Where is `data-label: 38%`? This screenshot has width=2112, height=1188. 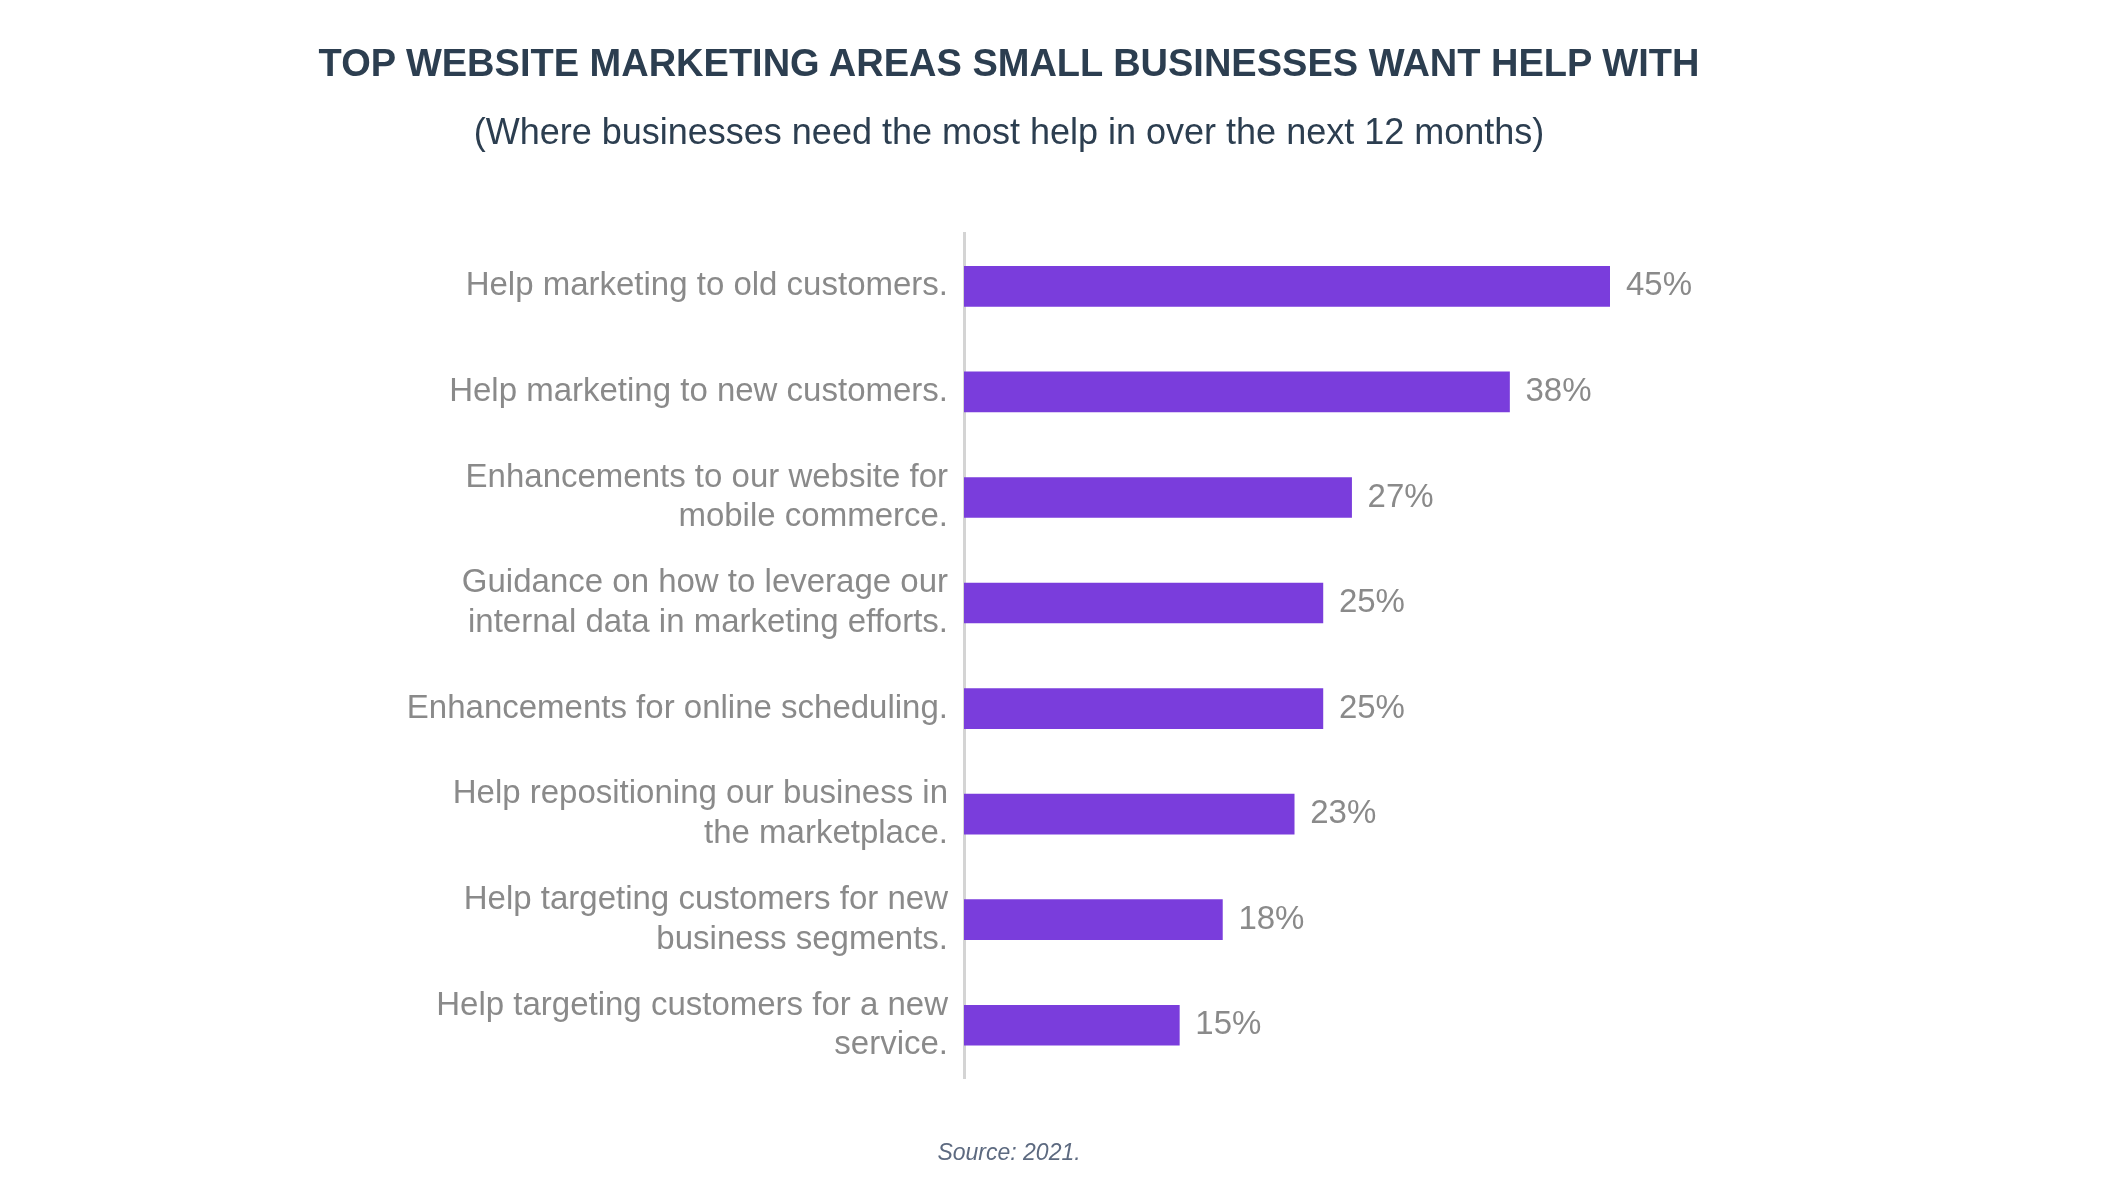 data-label: 38% is located at coordinates (1558, 390).